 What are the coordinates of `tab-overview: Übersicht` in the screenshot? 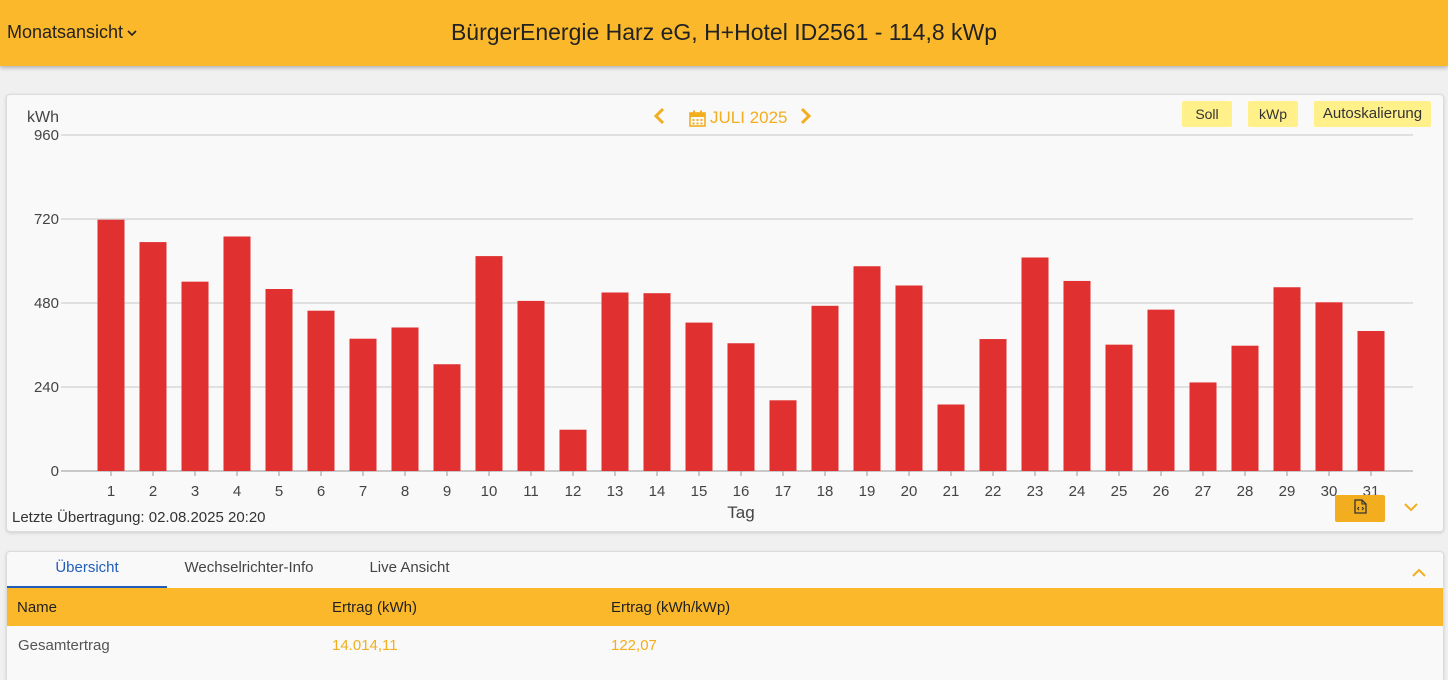 It's located at (87, 570).